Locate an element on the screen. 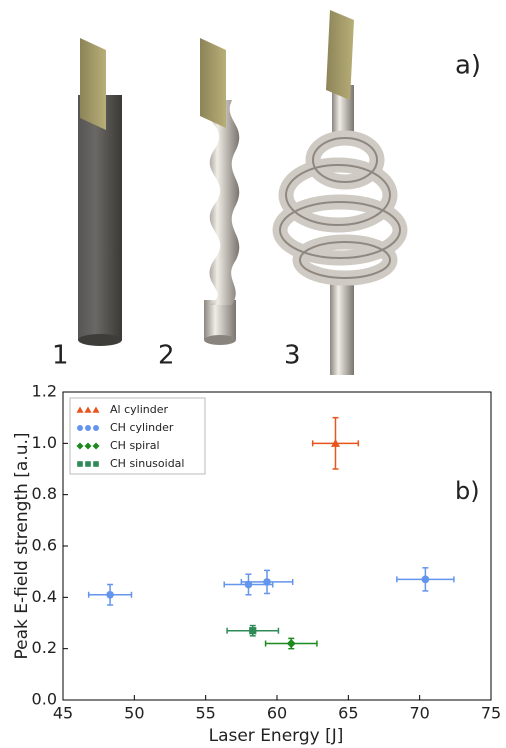  y-tick-label: 0.8 is located at coordinates (44, 493).